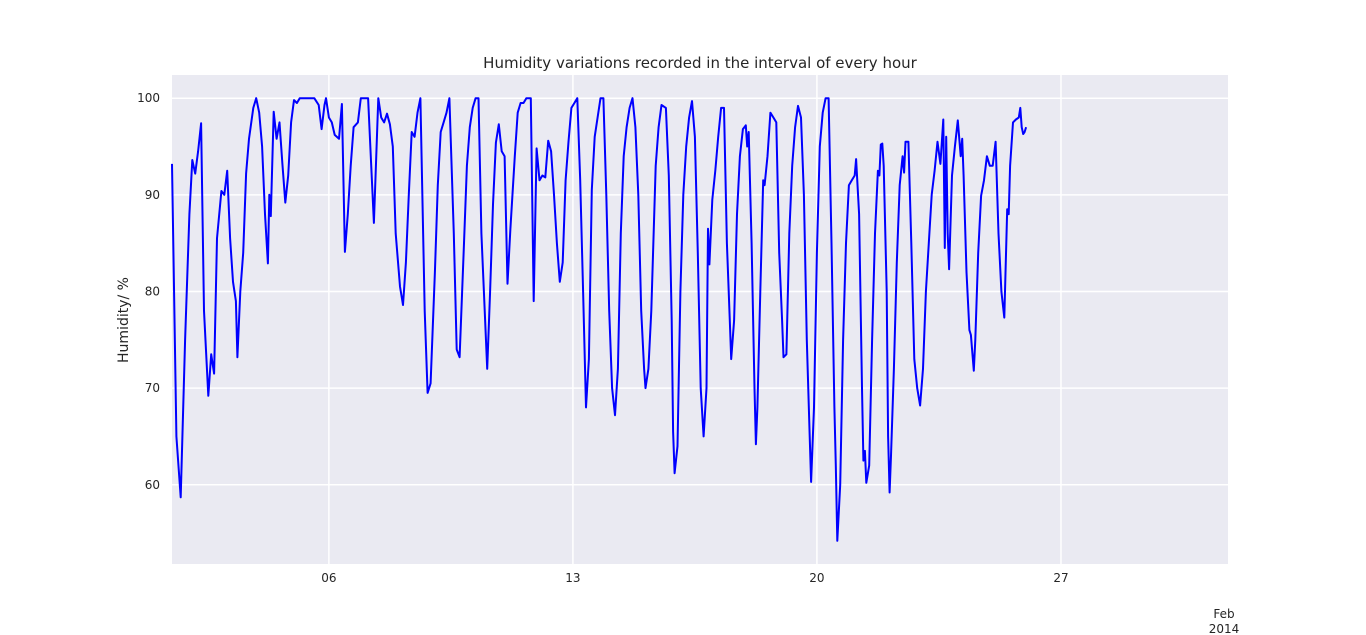  I want to click on y-tick-labels: 60 70 80 90 100, so click(148, 291).